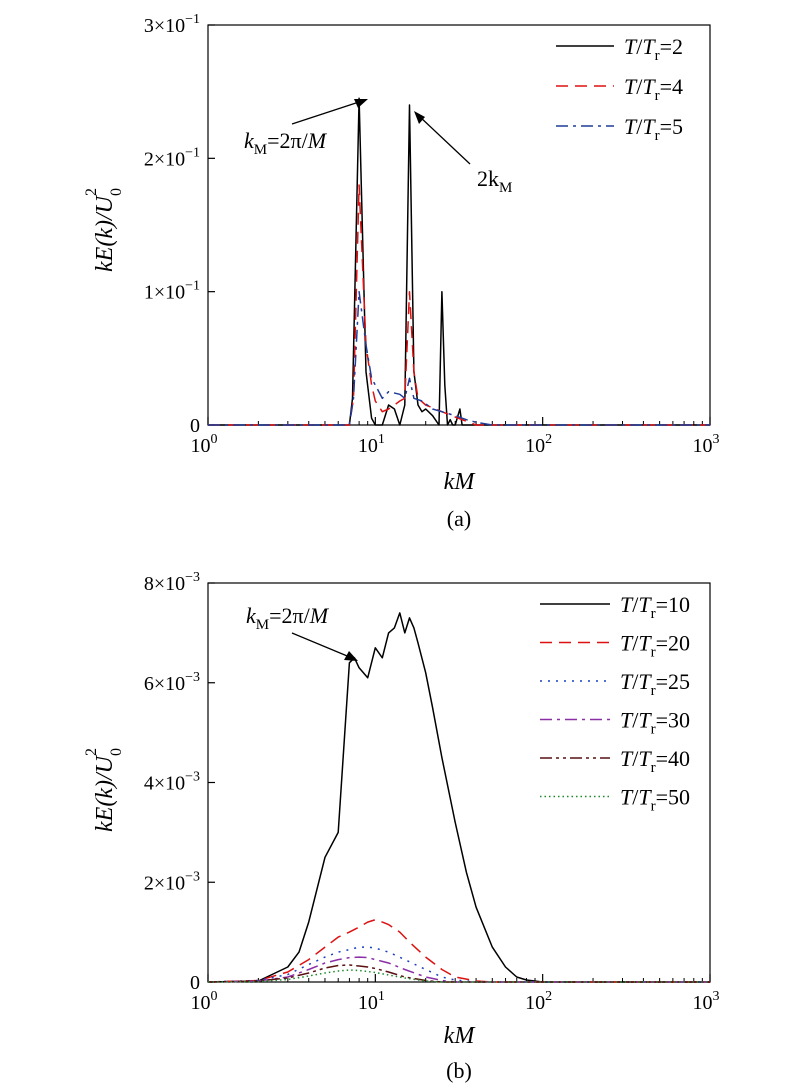  Describe the element at coordinates (172, 782) in the screenshot. I see `y-tick-label: 4×10⁻³` at that location.